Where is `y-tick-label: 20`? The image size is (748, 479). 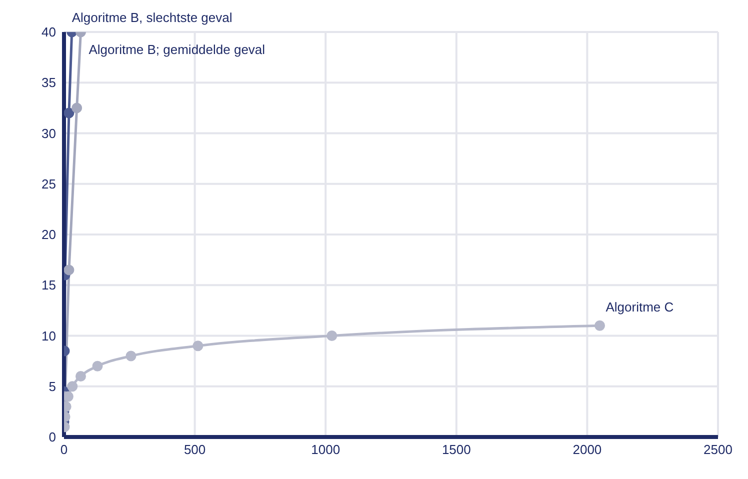 y-tick-label: 20 is located at coordinates (49, 234).